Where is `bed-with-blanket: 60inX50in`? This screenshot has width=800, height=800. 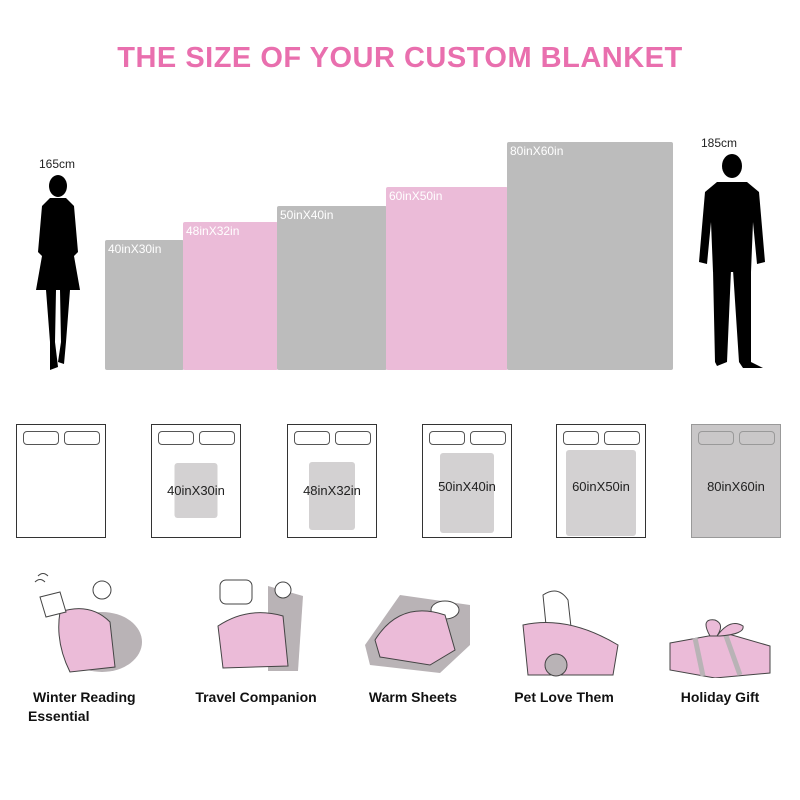
bed-with-blanket: 60inX50in is located at coordinates (601, 481).